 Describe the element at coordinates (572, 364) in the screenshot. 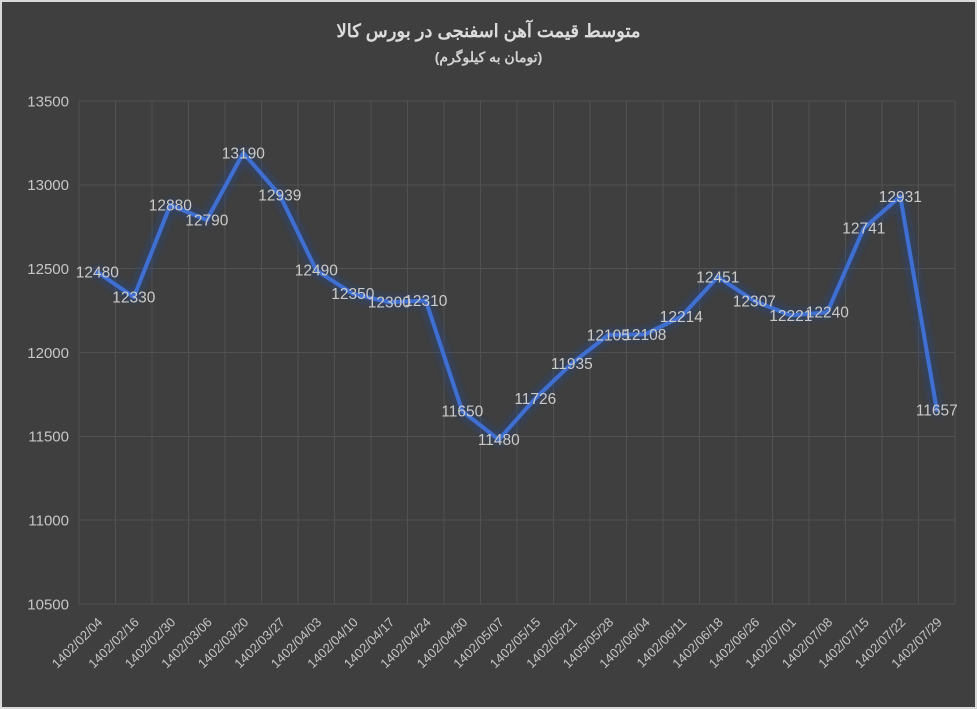

I see `data-label: 11935` at that location.